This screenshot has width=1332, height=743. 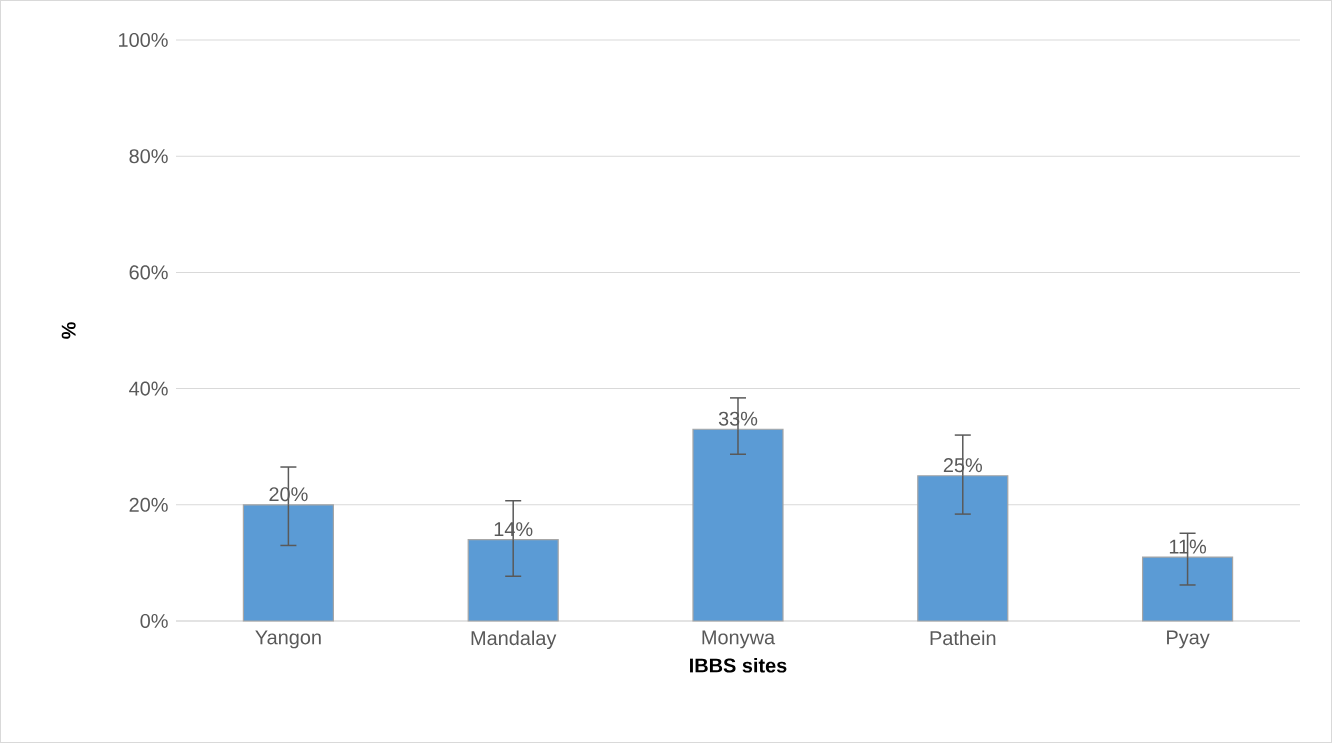 I want to click on y-tick-label: 80%, so click(x=148, y=156).